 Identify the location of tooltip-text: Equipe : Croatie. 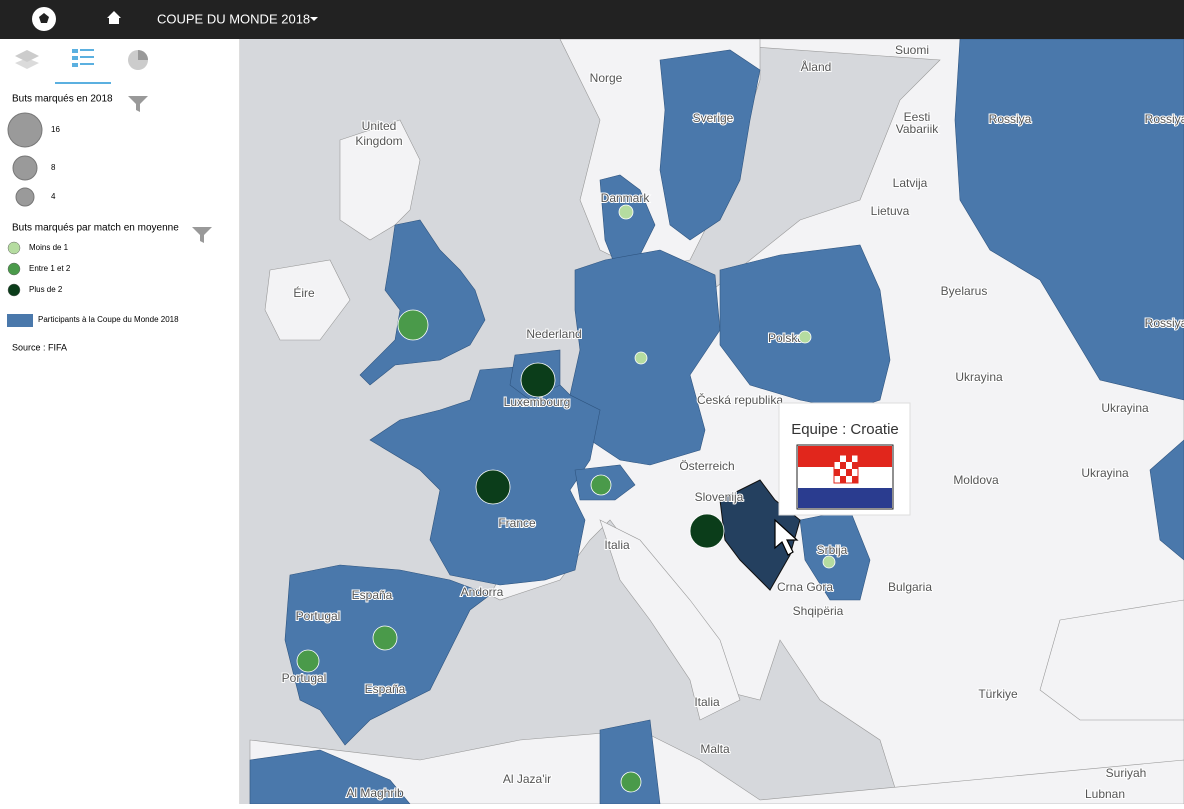
(845, 429).